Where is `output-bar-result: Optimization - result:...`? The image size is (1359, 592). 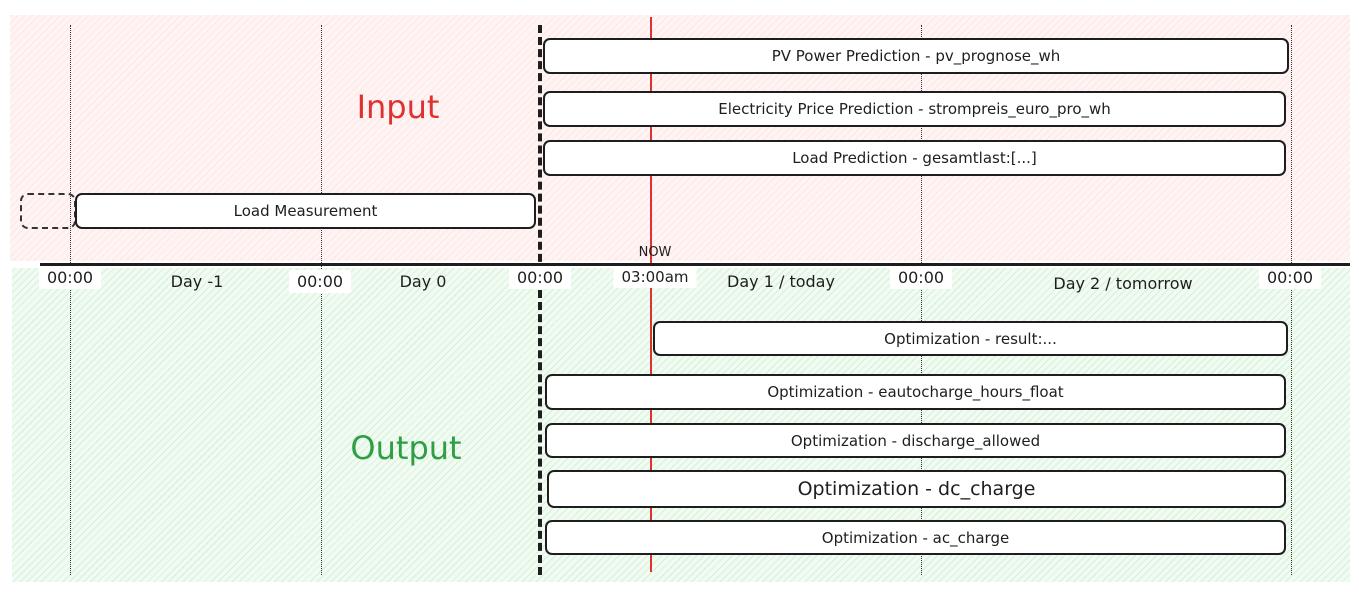
output-bar-result: Optimization - result:... is located at coordinates (970, 338).